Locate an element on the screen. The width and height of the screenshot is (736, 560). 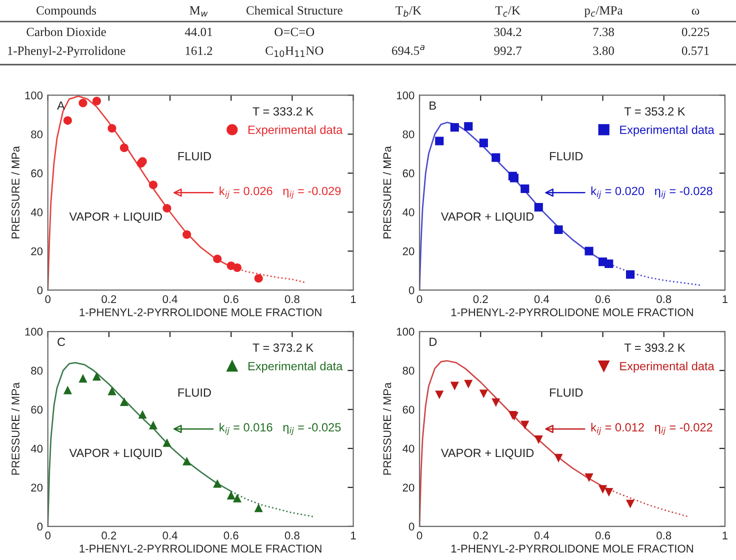
text: 7.38 is located at coordinates (603, 32).